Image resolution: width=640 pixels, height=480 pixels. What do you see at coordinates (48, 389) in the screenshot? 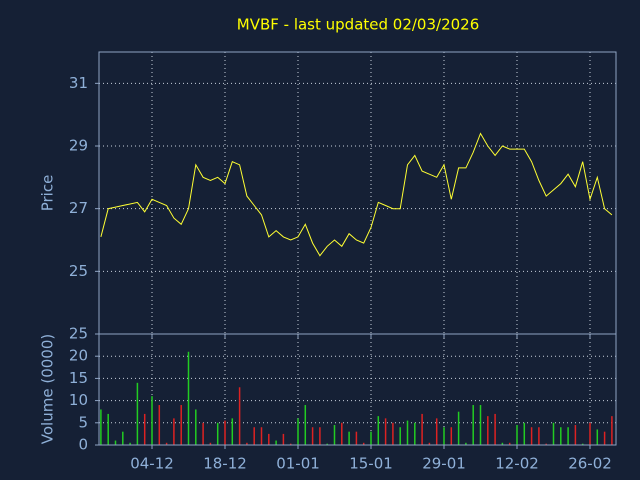
I see `y-axis-label: Volume (0000)` at bounding box center [48, 389].